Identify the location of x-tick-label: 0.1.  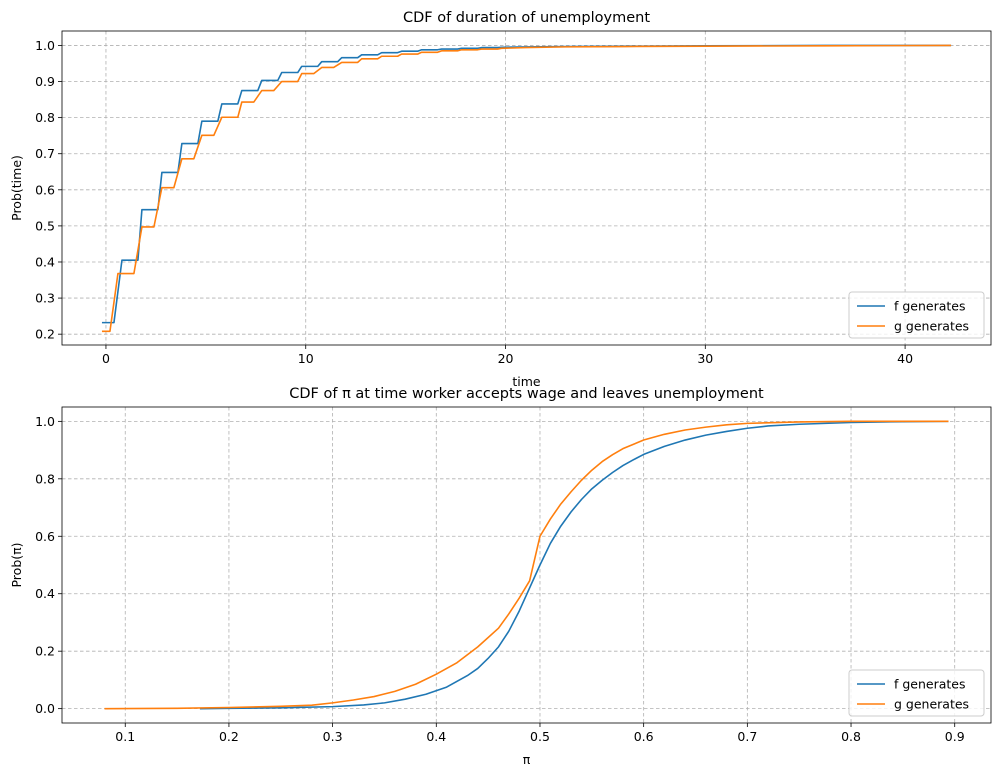
(125, 736).